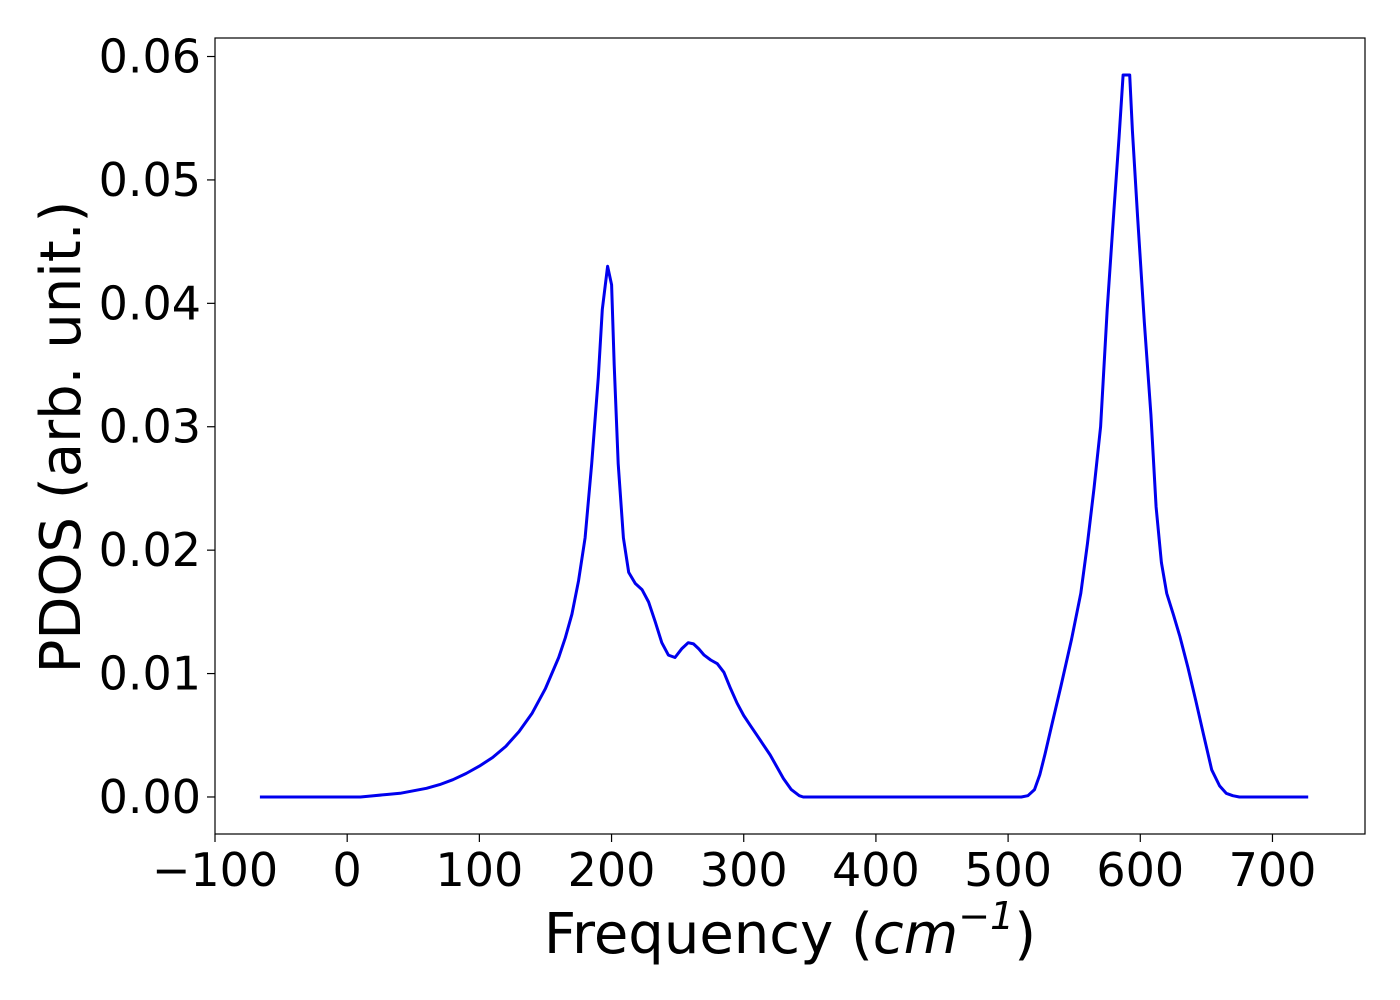 This screenshot has height=1000, width=1400. What do you see at coordinates (150, 180) in the screenshot?
I see `y-tick-label: 0.05` at bounding box center [150, 180].